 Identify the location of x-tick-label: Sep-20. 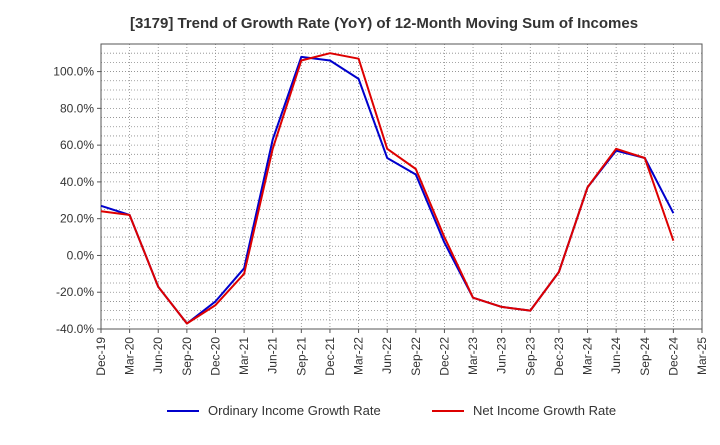
(187, 356).